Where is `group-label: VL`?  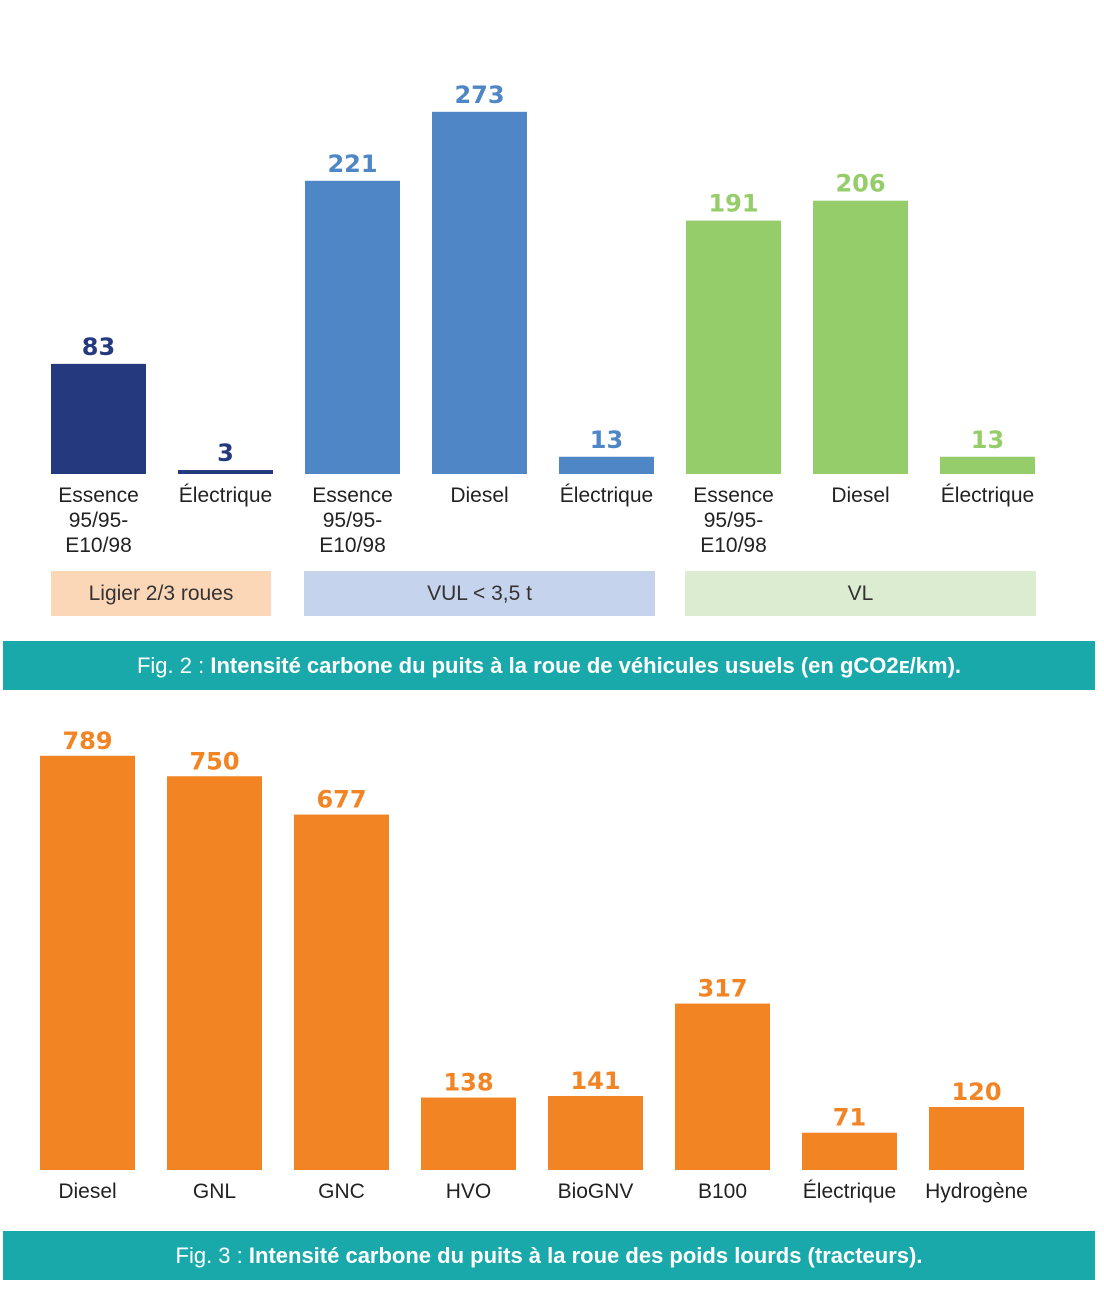
group-label: VL is located at coordinates (861, 593).